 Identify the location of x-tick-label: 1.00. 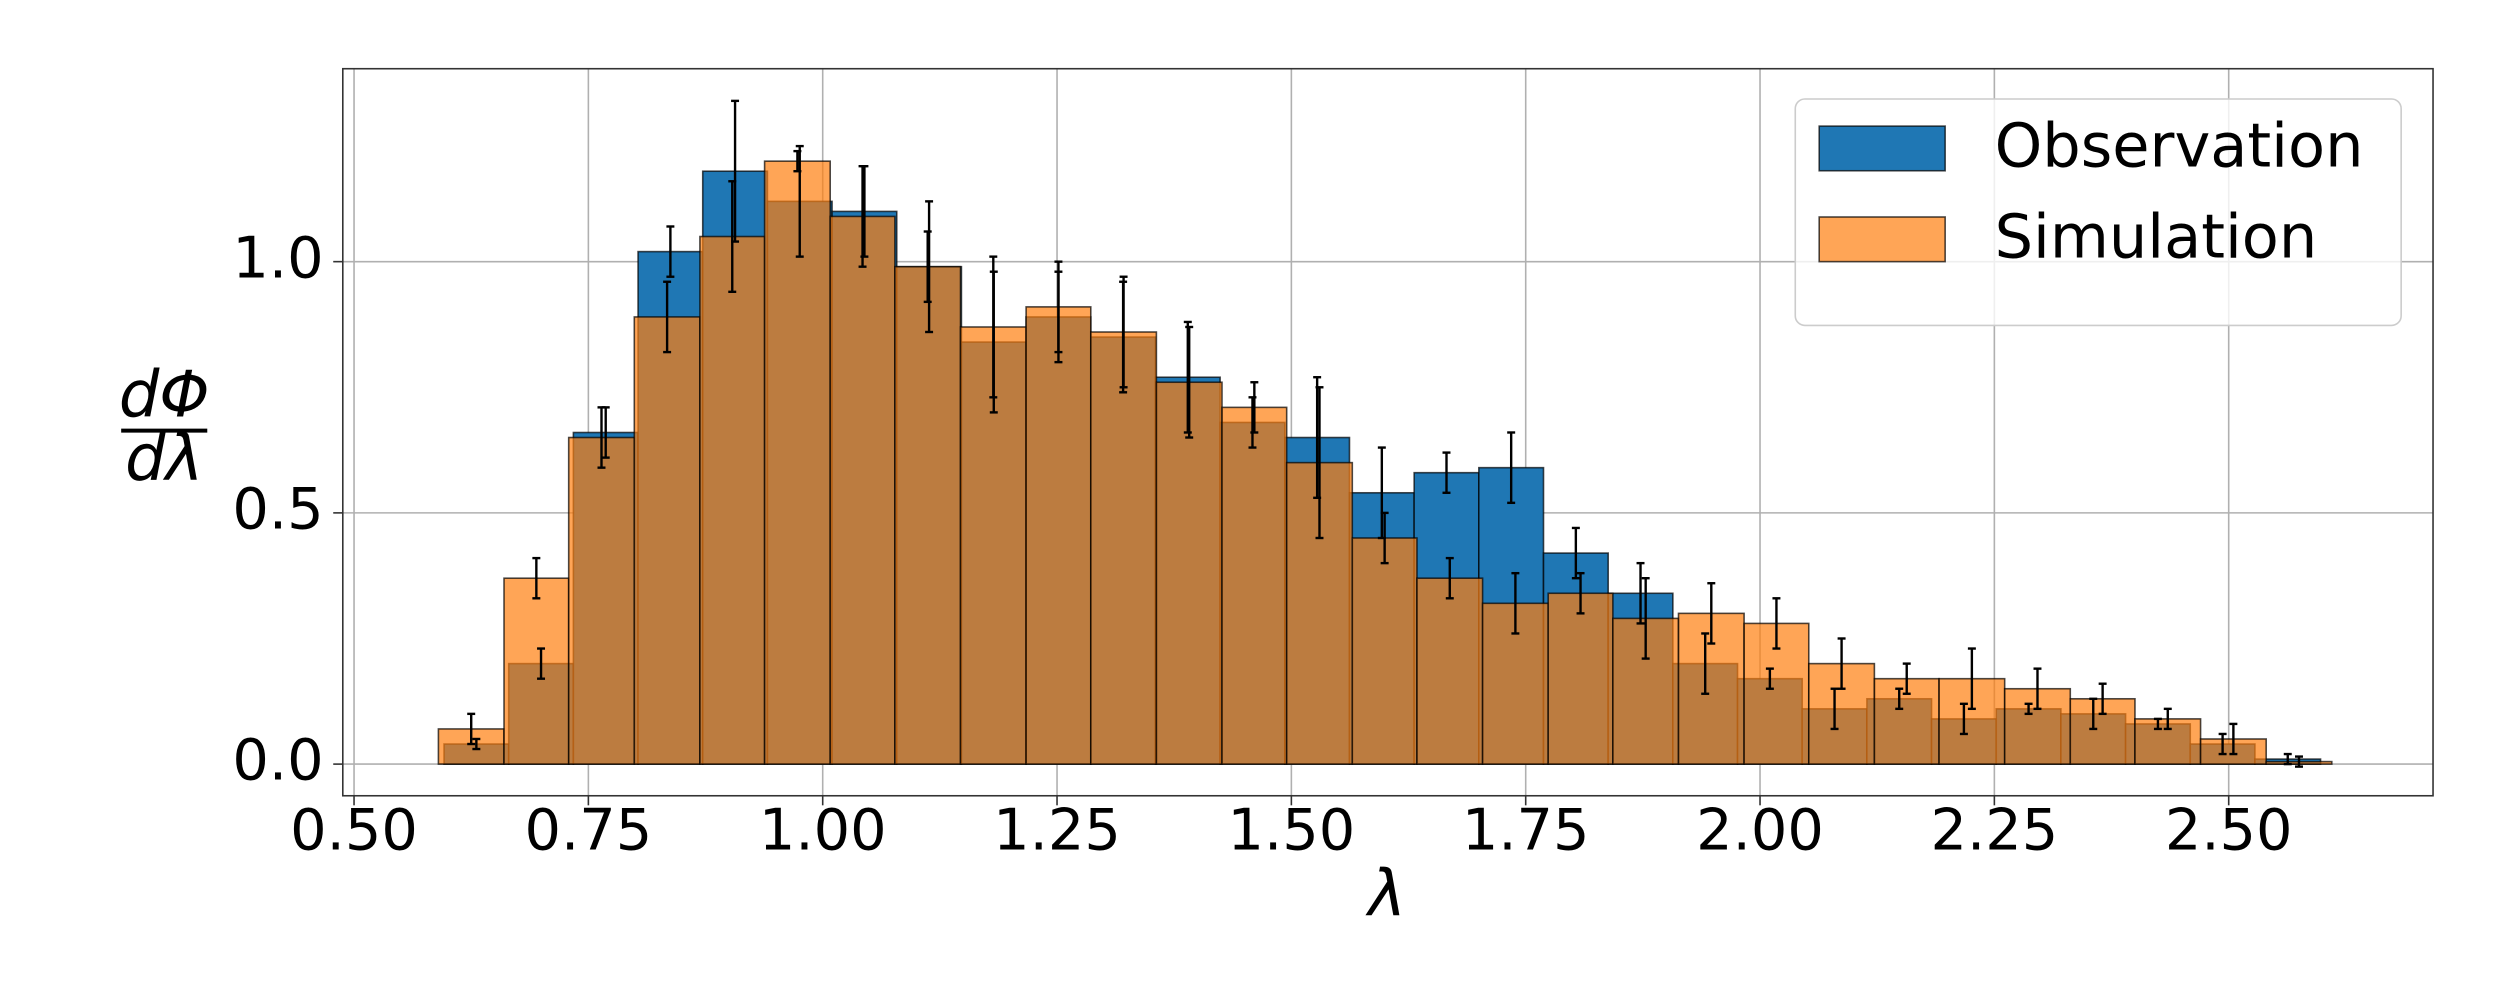
(823, 830).